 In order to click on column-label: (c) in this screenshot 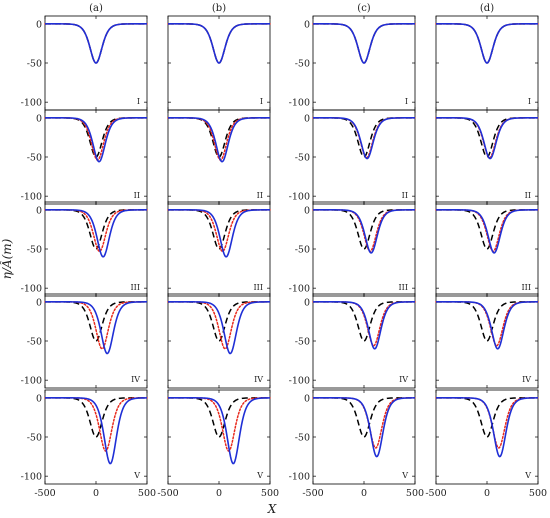, I will do `click(364, 8)`.